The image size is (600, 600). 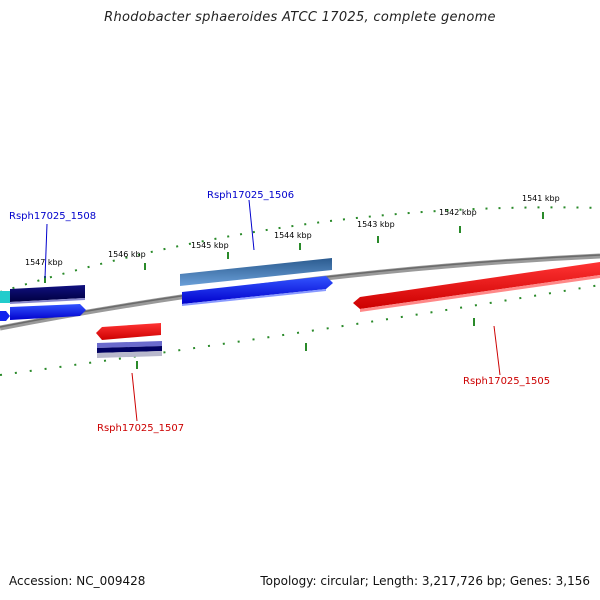 What do you see at coordinates (127, 254) in the screenshot?
I see `kbp-label: 1546 kbp` at bounding box center [127, 254].